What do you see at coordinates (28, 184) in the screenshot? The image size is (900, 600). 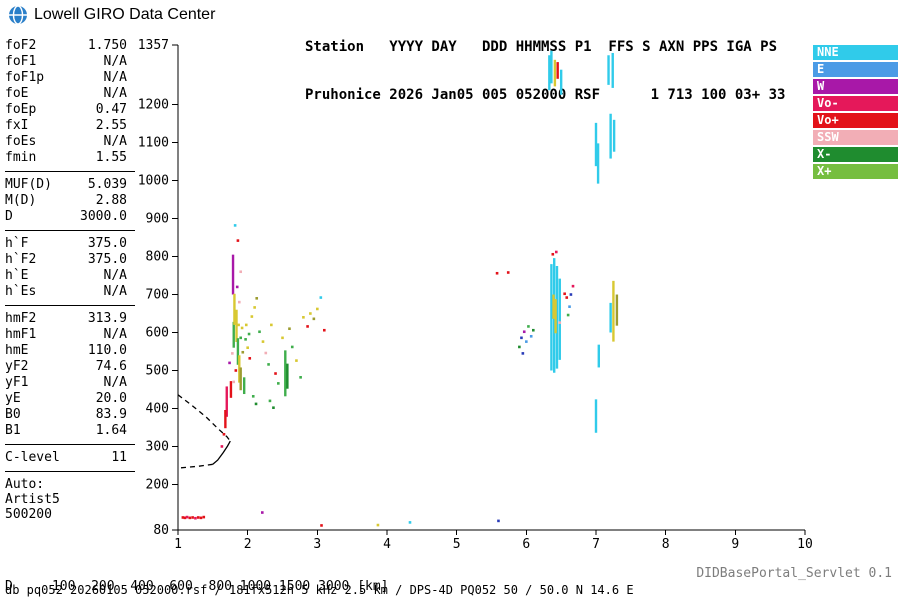 I see `param-label: MUF(D)` at bounding box center [28, 184].